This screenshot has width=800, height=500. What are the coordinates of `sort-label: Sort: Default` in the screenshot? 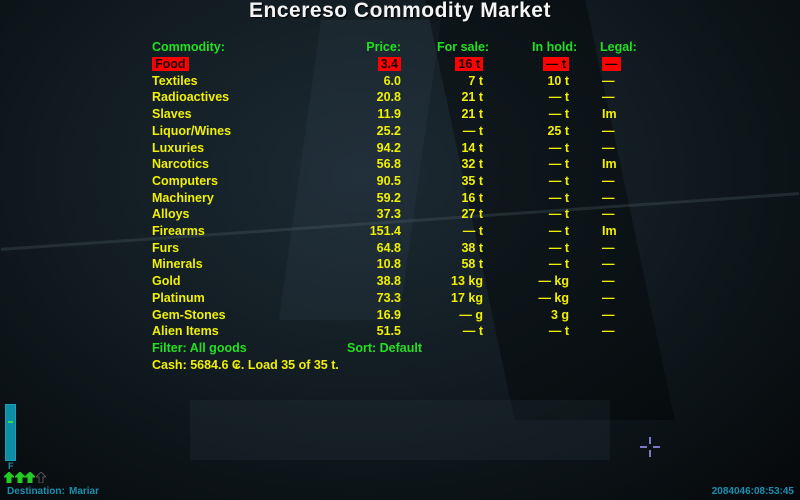 It's located at (384, 348).